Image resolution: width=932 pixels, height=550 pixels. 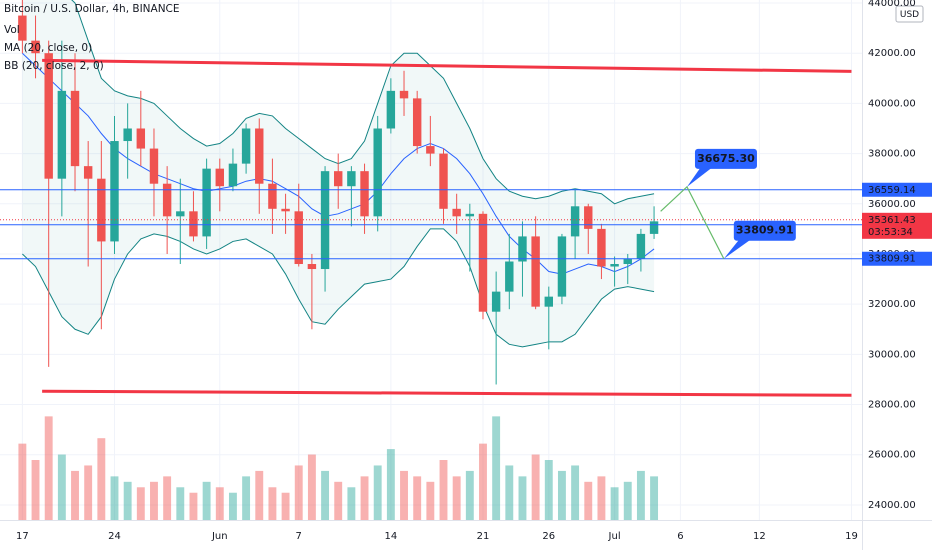 What do you see at coordinates (483, 536) in the screenshot?
I see `x-tick-label: 21` at bounding box center [483, 536].